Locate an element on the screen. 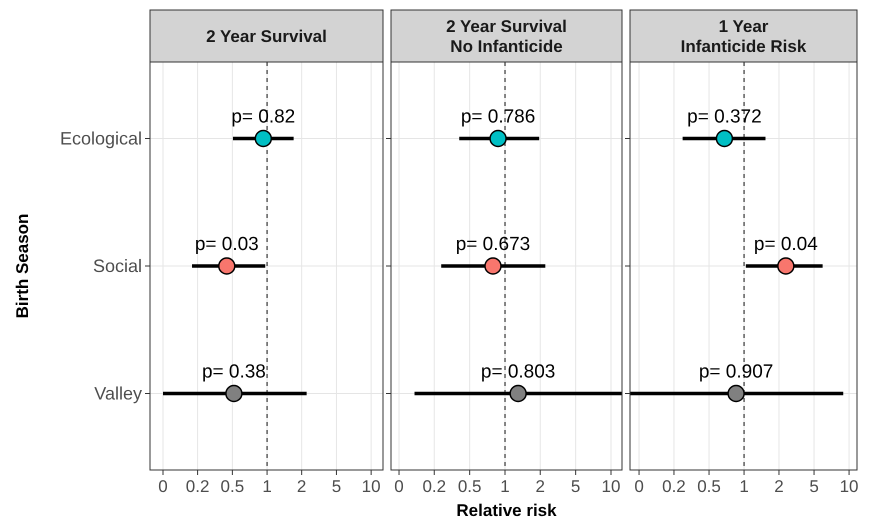 This screenshot has width=870, height=522. y-tick-label: Social is located at coordinates (117, 266).